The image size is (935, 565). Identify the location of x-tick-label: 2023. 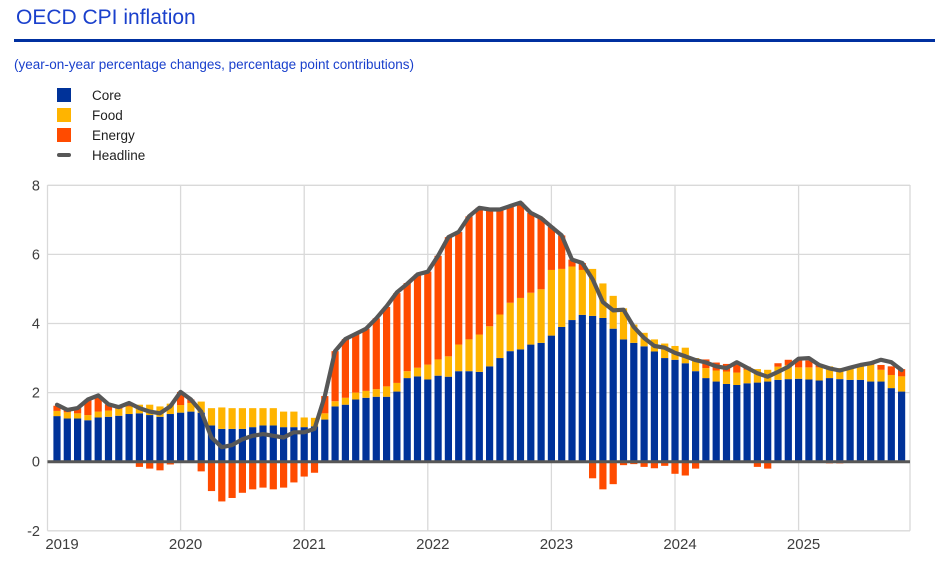
(556, 544).